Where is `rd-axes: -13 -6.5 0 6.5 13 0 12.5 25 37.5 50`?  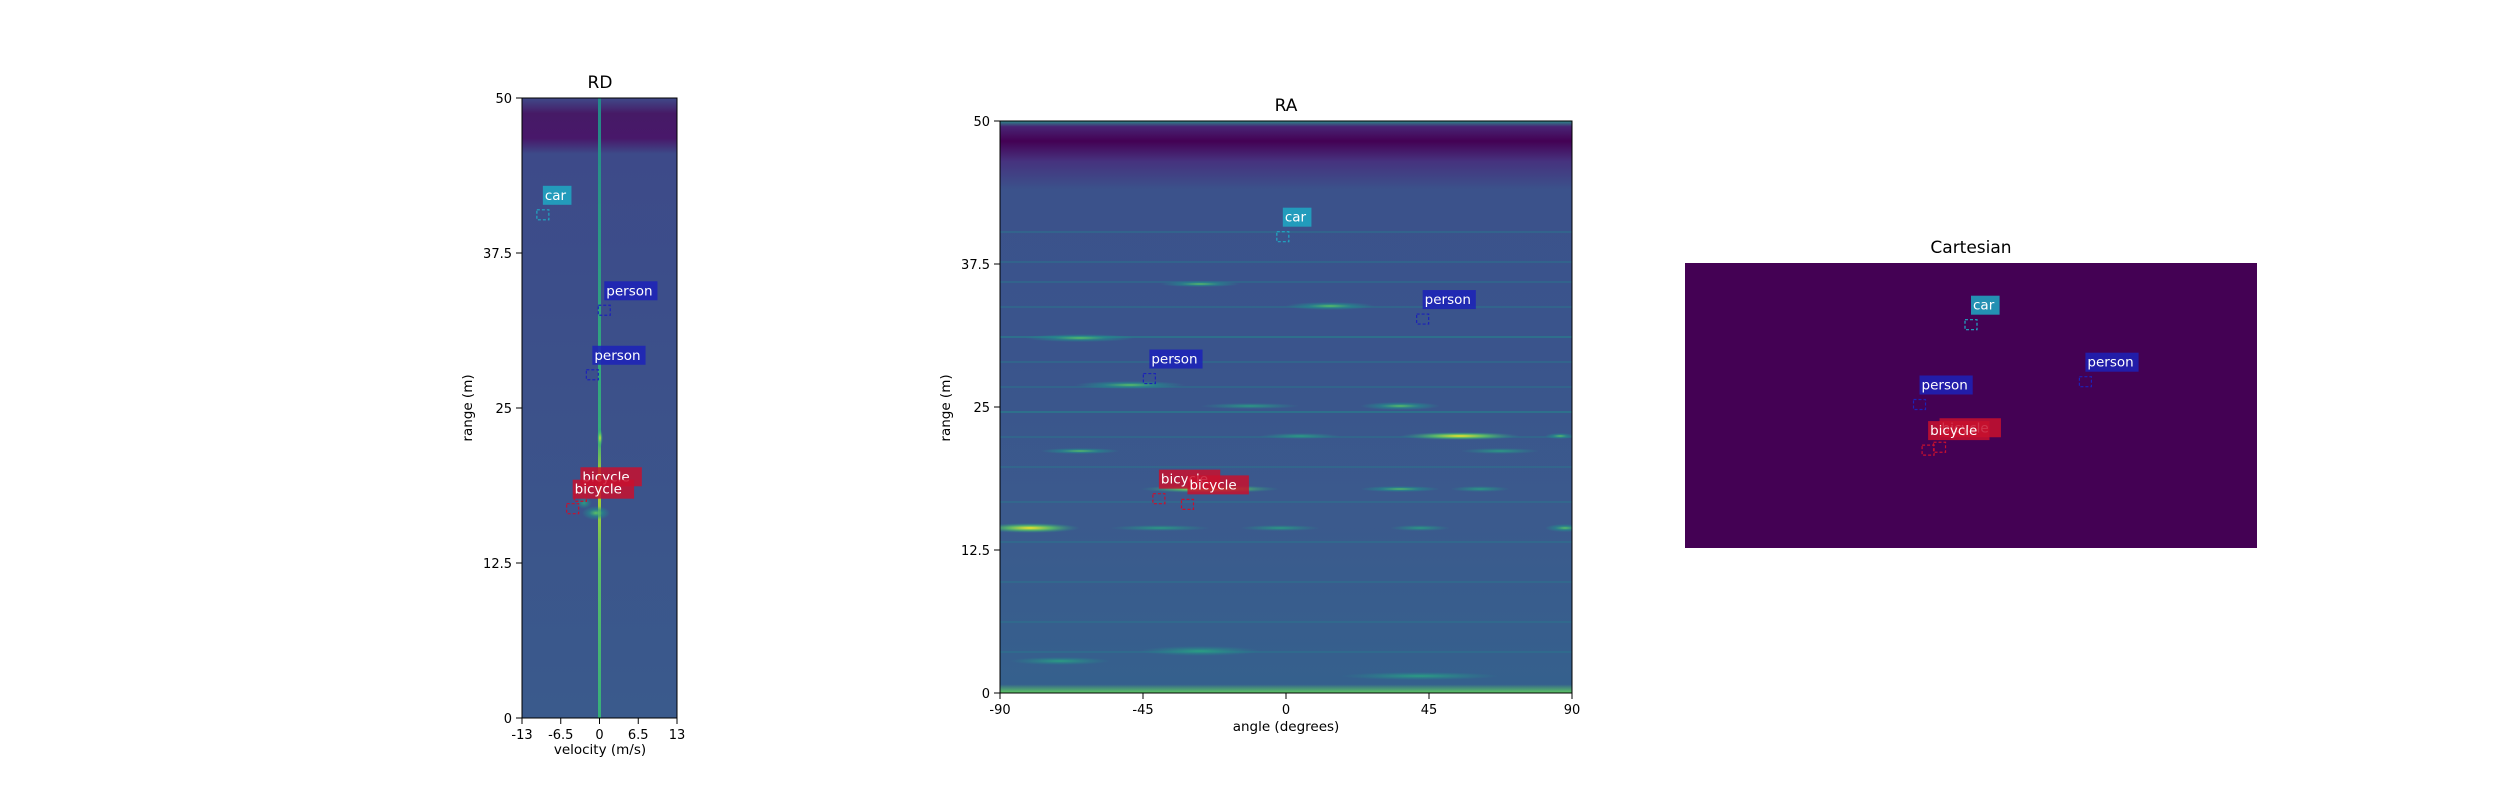
rd-axes: -13 -6.5 0 6.5 13 0 12.5 25 37.5 50 is located at coordinates (584, 417).